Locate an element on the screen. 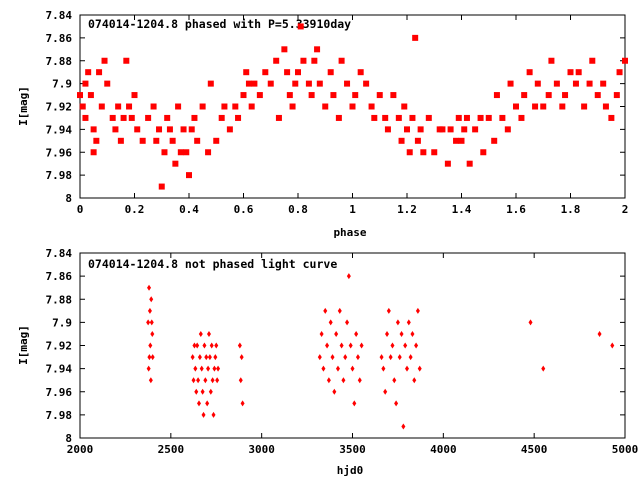  unphased-y-tick-label: 7.84 is located at coordinates (59, 253).